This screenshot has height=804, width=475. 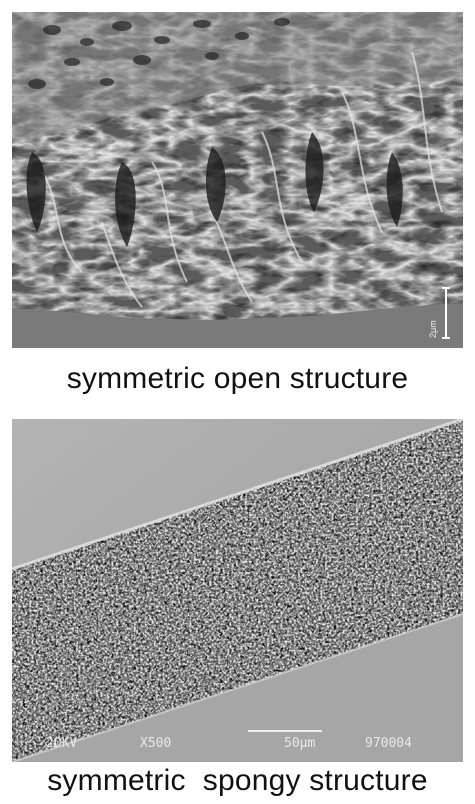 What do you see at coordinates (62, 743) in the screenshot?
I see `sem-voltage-label: 20KV` at bounding box center [62, 743].